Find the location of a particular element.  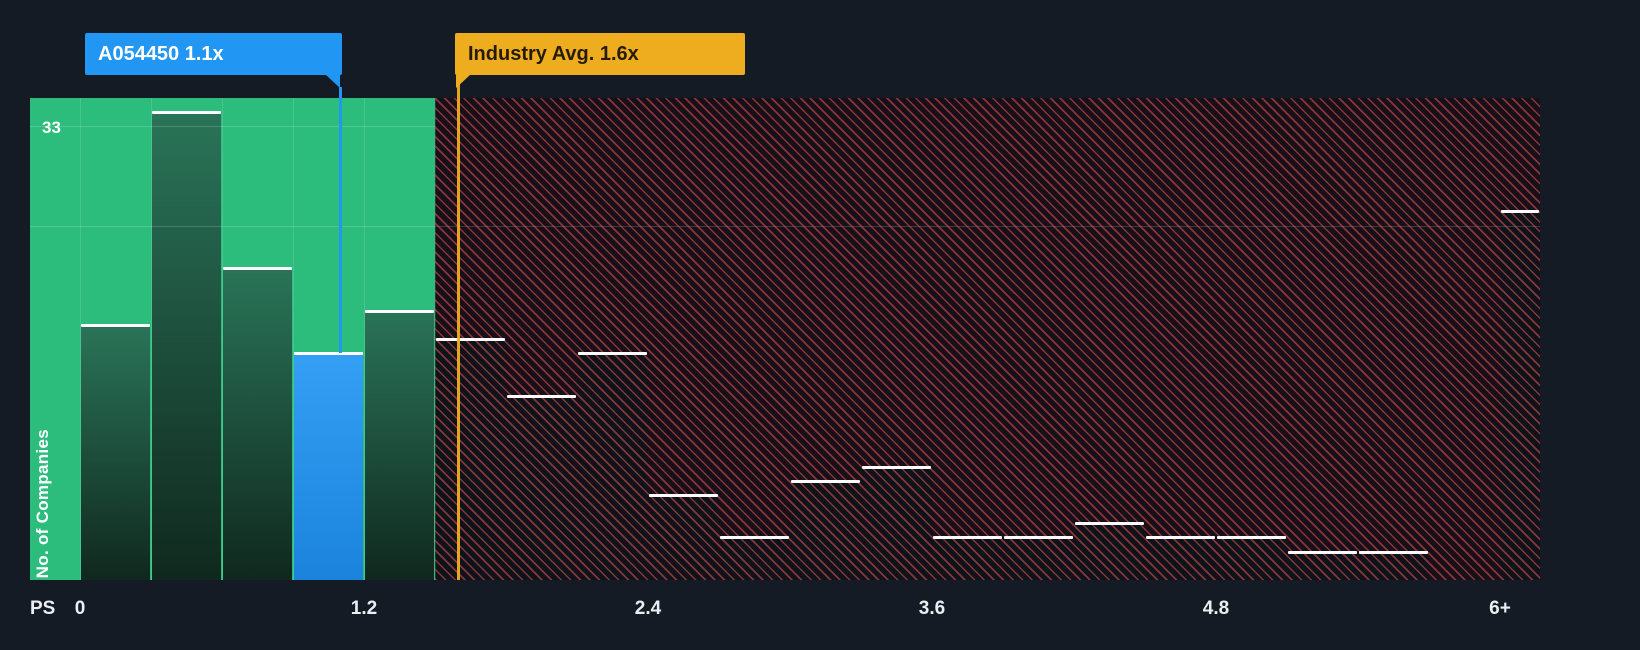

industry-avg-callout-pointer-icon is located at coordinates (463, 81).